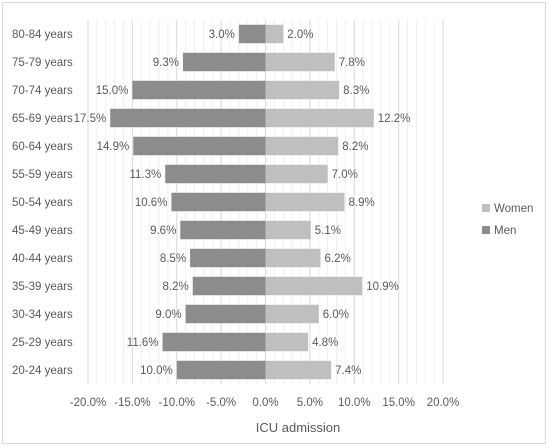  I want to click on data-label-women: 7.8%, so click(352, 63).